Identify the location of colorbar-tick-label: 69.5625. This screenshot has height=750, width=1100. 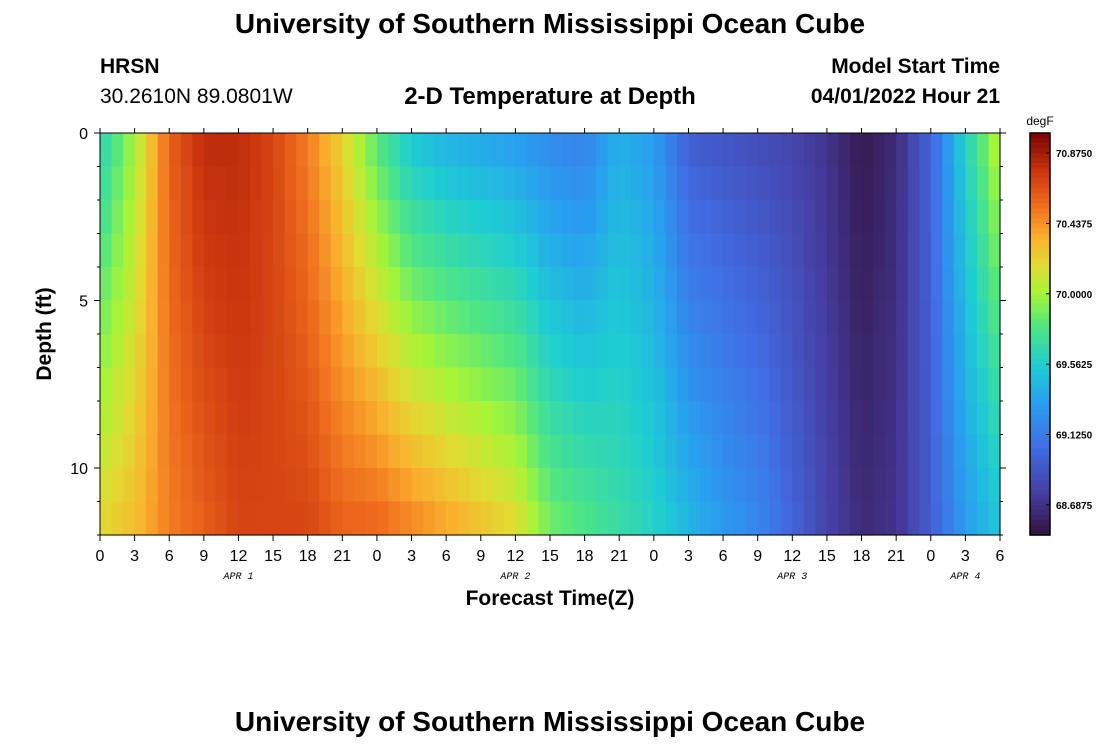
(1074, 365).